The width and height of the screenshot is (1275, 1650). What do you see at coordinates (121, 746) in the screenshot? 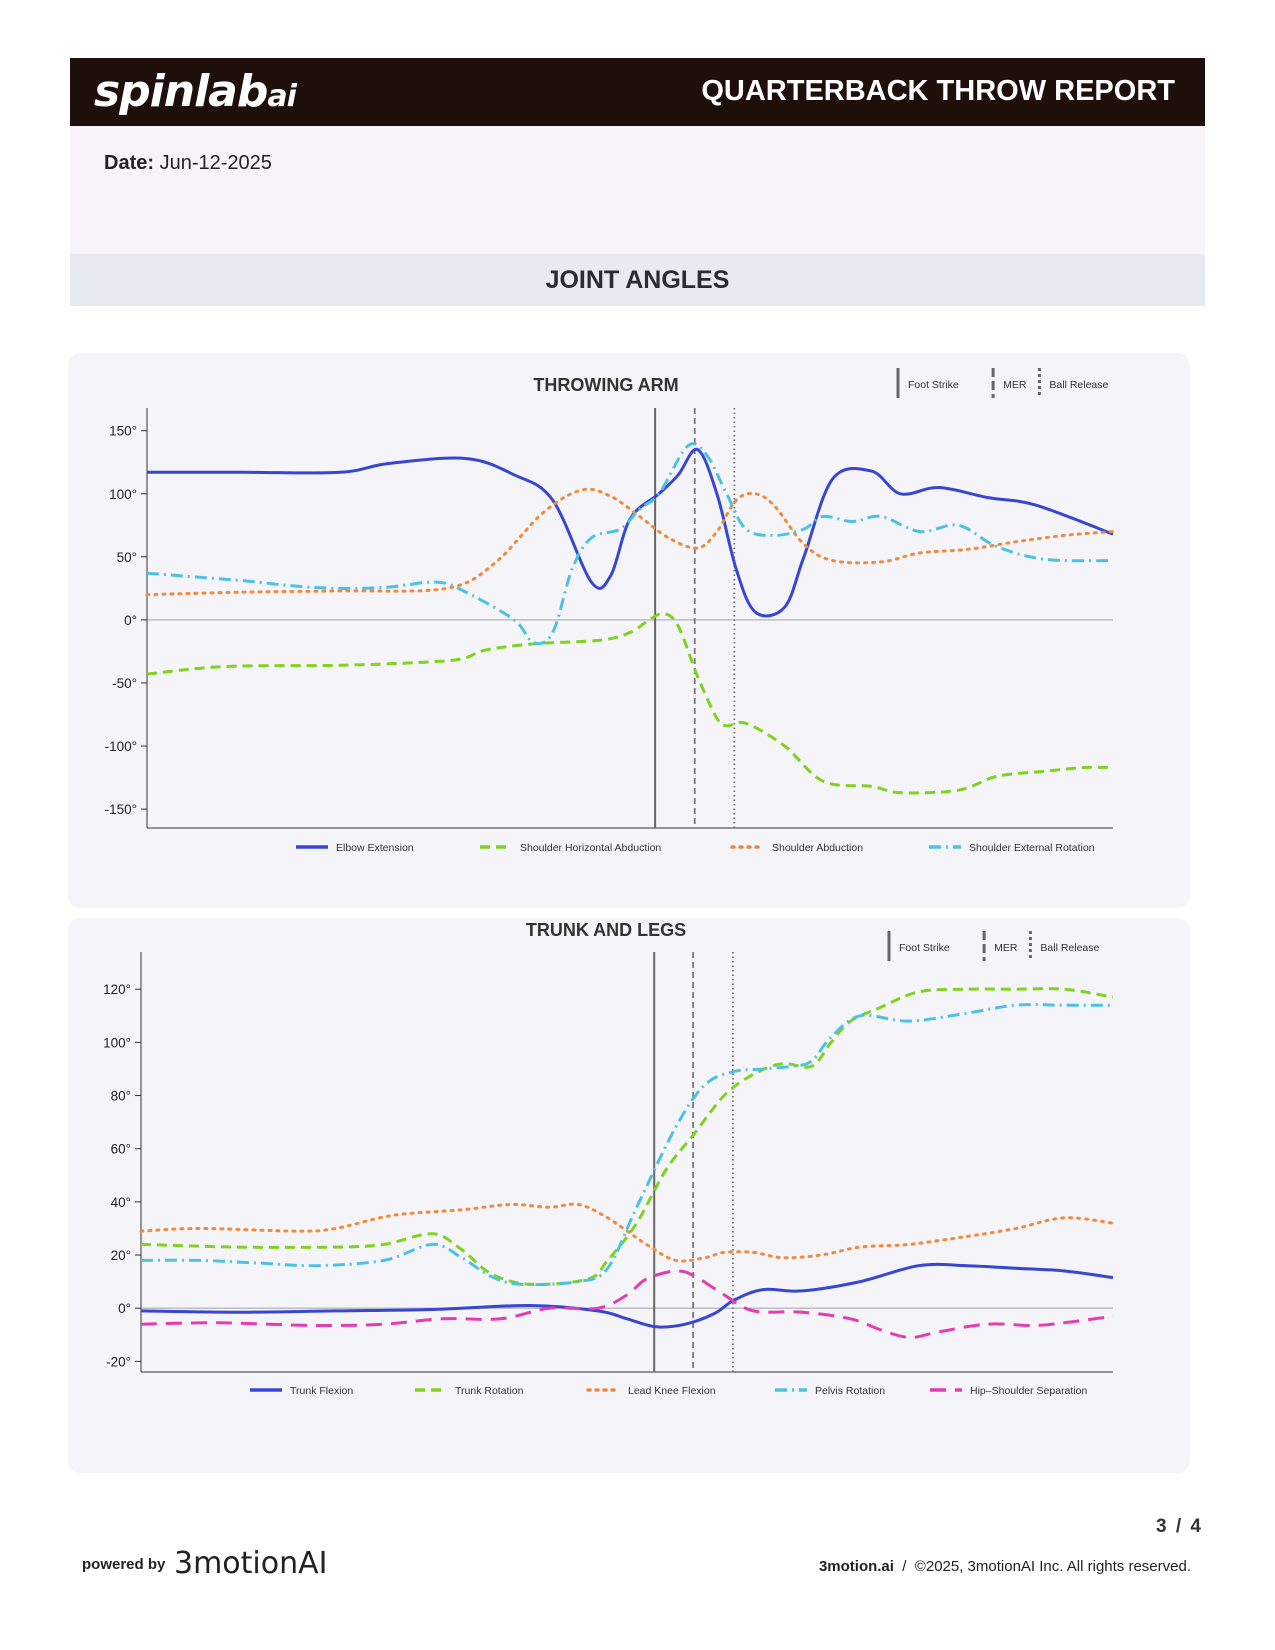
I see `y-tick-label: -100°` at bounding box center [121, 746].